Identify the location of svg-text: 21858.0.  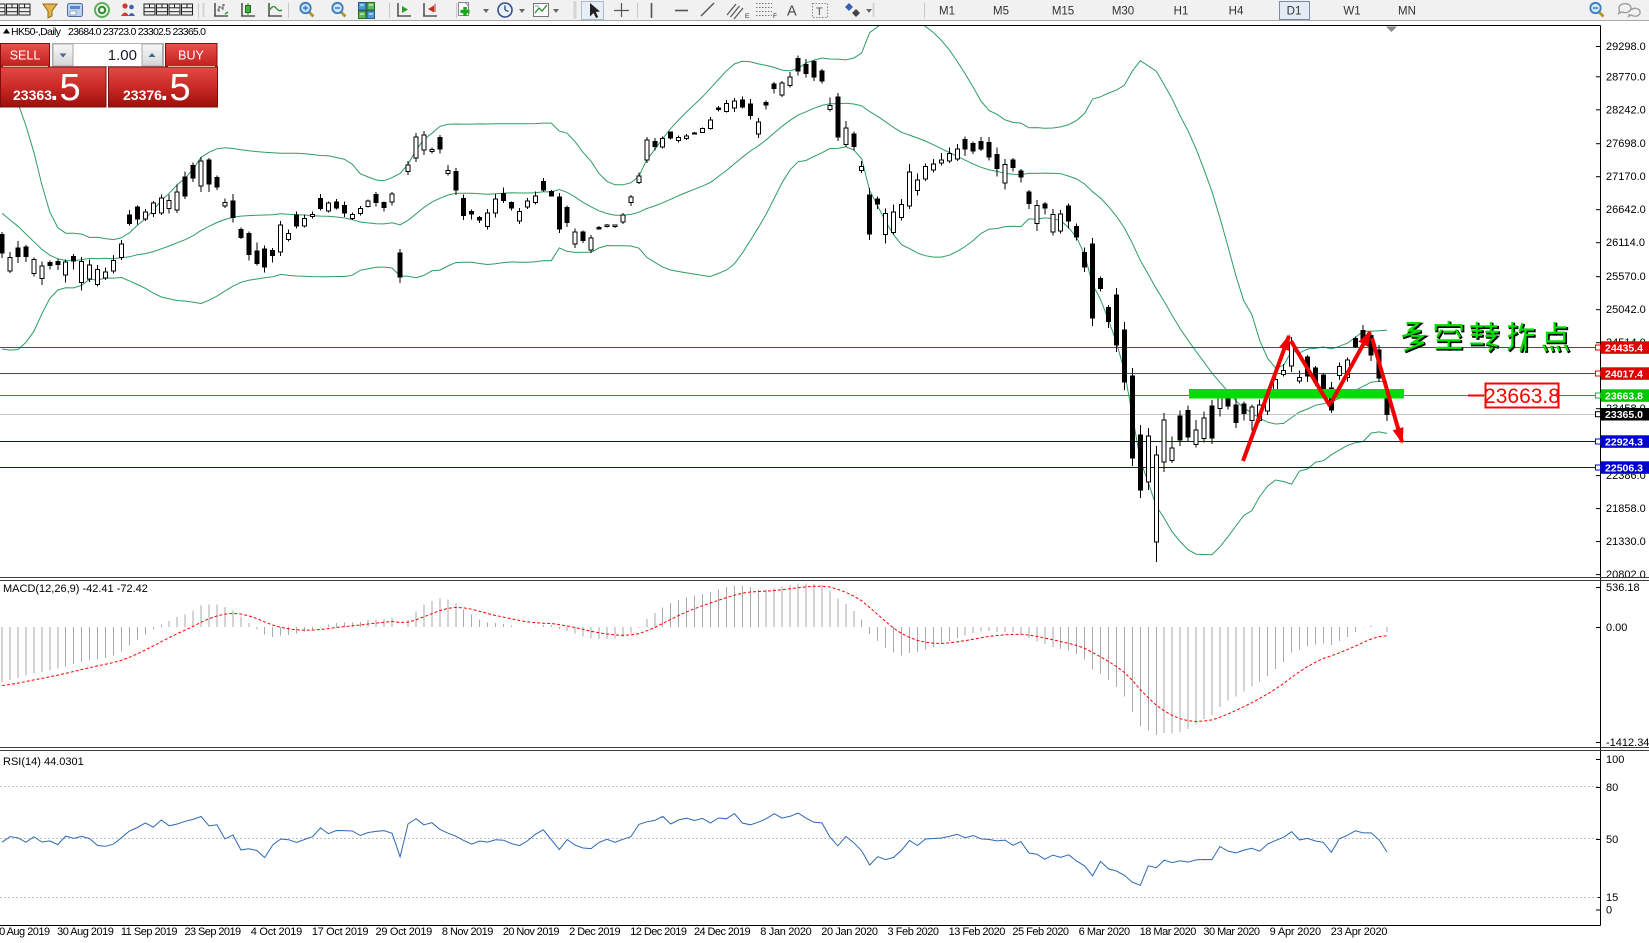
(1626, 509).